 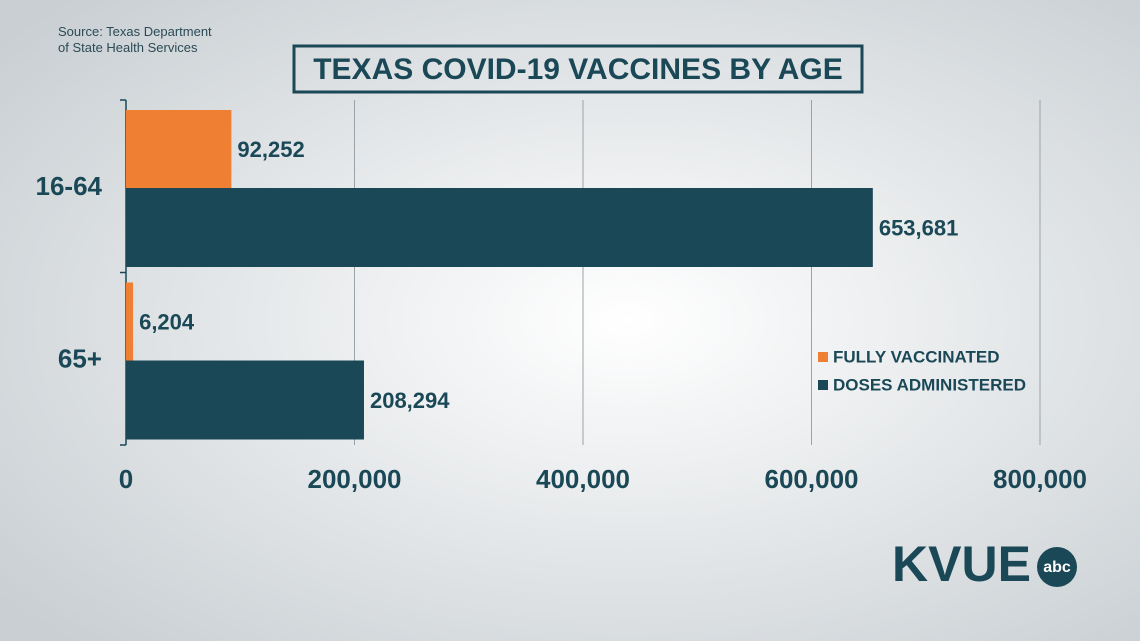 I want to click on y-tick-label: 65+, so click(x=80, y=359).